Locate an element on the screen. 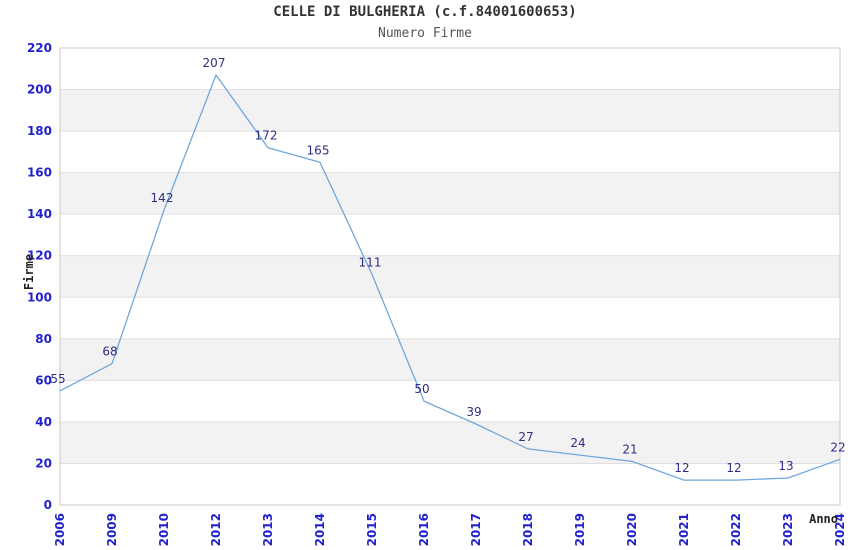 The width and height of the screenshot is (850, 550). chart-title: CELLE DI BULGHERIA (c.f.84001600653) is located at coordinates (425, 12).